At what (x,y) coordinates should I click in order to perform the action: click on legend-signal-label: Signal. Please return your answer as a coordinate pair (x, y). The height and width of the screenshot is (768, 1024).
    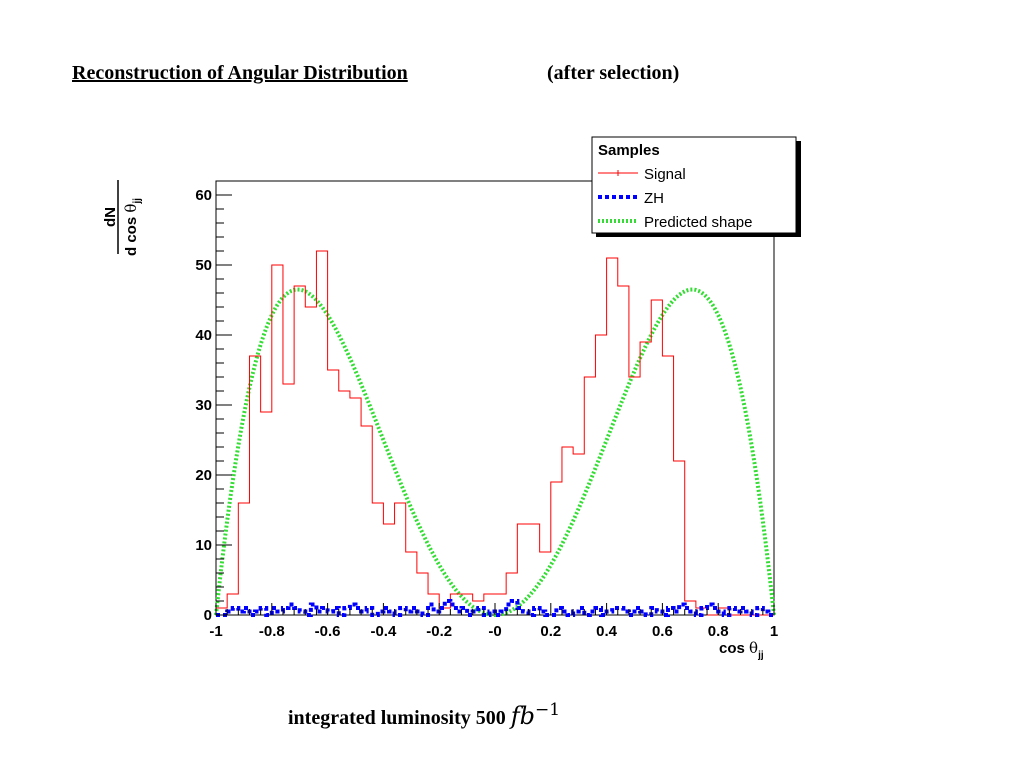
    Looking at the image, I should click on (665, 174).